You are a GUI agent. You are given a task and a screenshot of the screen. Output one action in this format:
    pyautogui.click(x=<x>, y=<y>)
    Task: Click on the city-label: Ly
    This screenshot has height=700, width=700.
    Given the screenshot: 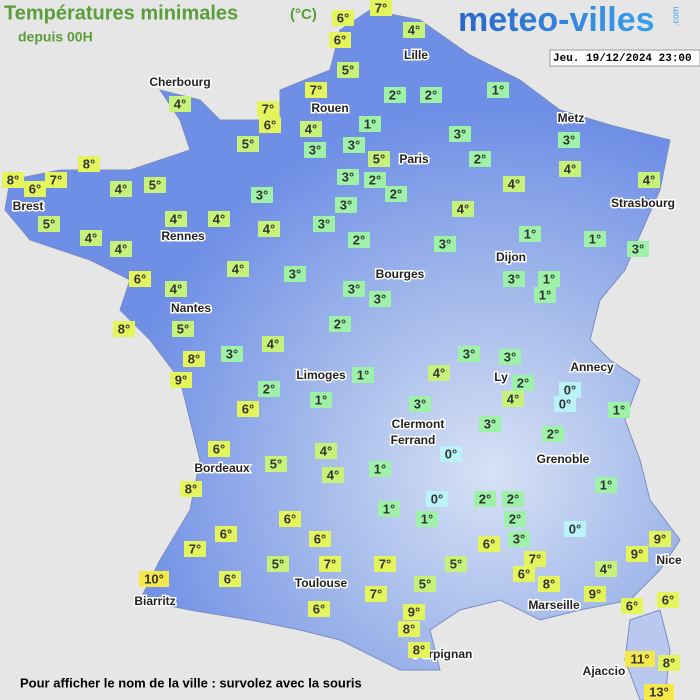 What is the action you would take?
    pyautogui.click(x=501, y=377)
    